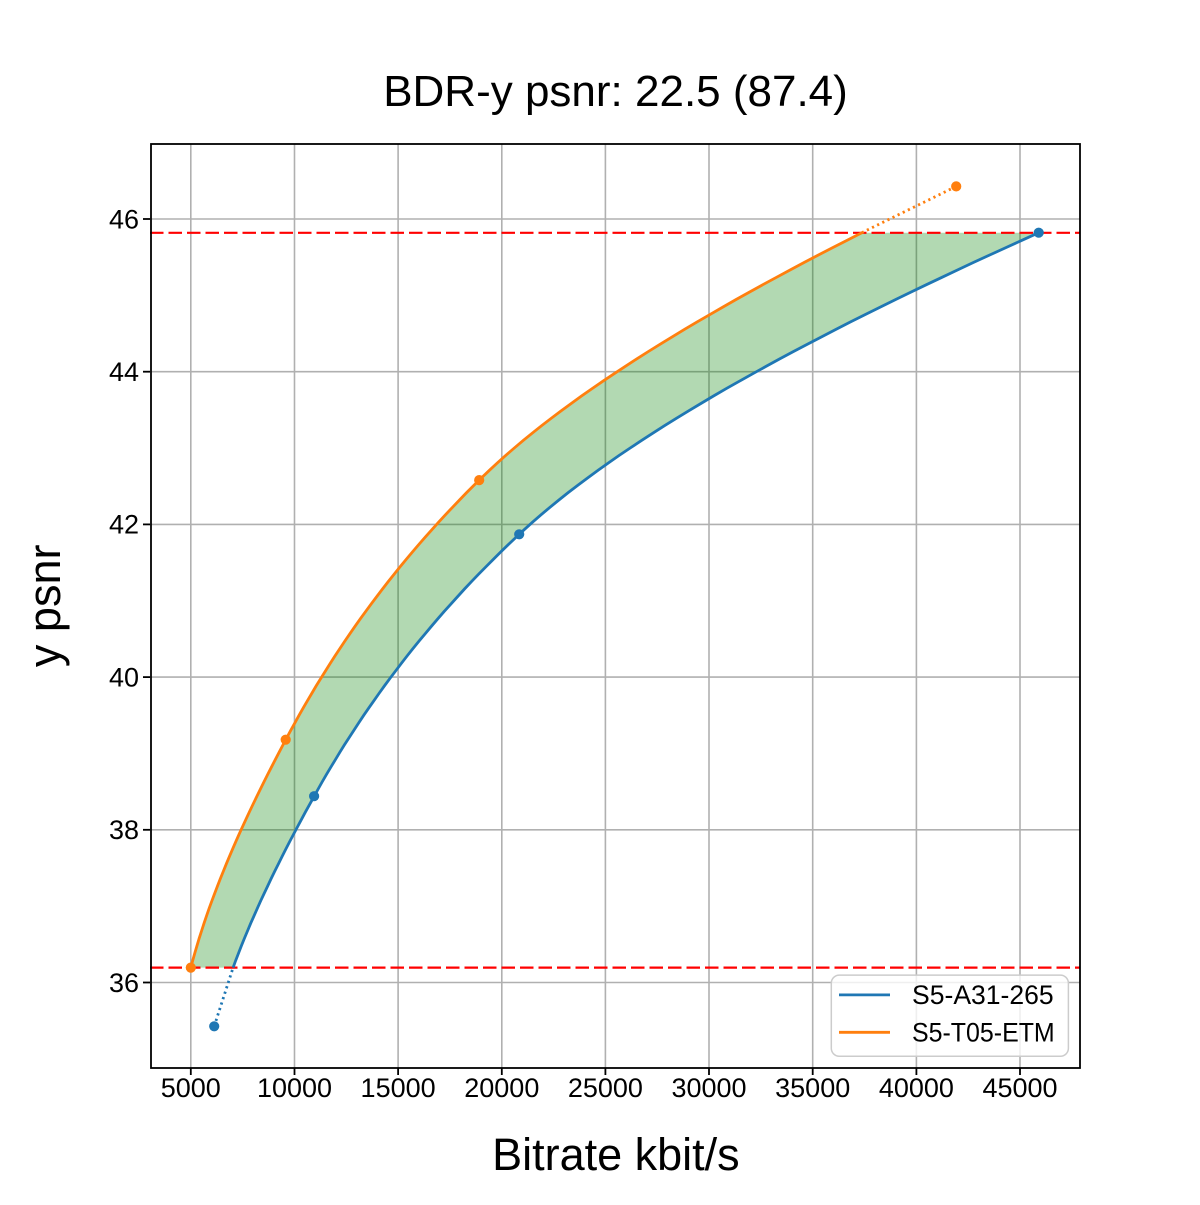  I want to click on svg-text: S5-T05-ETM, so click(983, 1033).